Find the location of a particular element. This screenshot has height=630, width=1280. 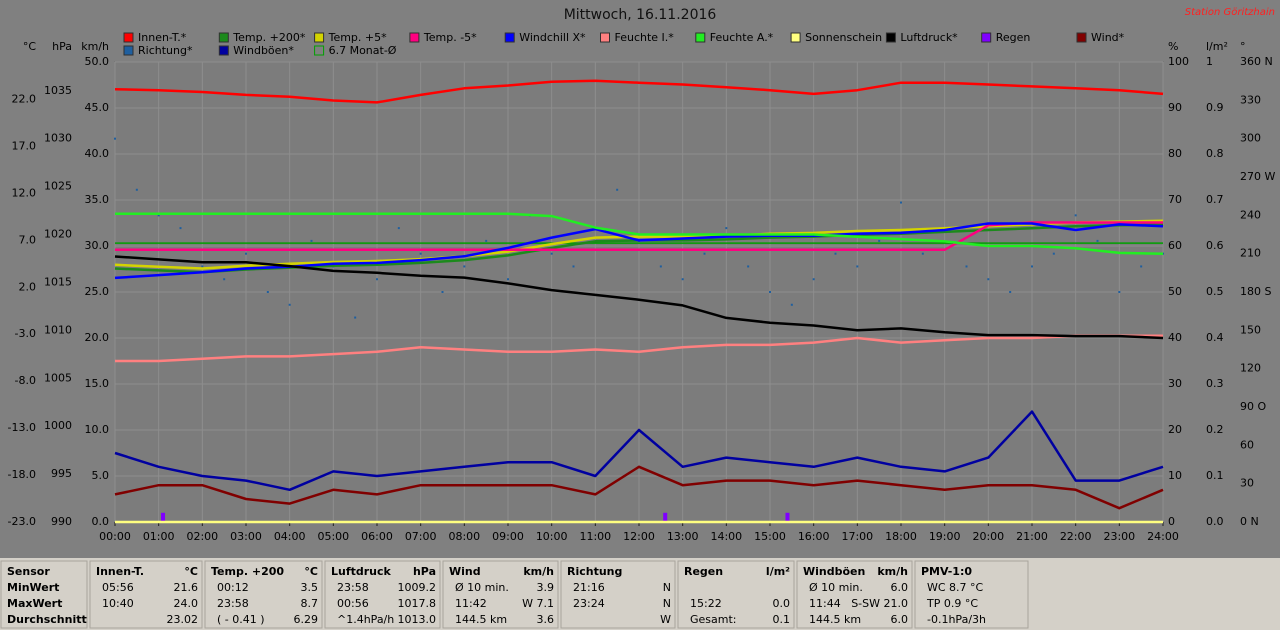

column-unit: °C is located at coordinates (311, 571).